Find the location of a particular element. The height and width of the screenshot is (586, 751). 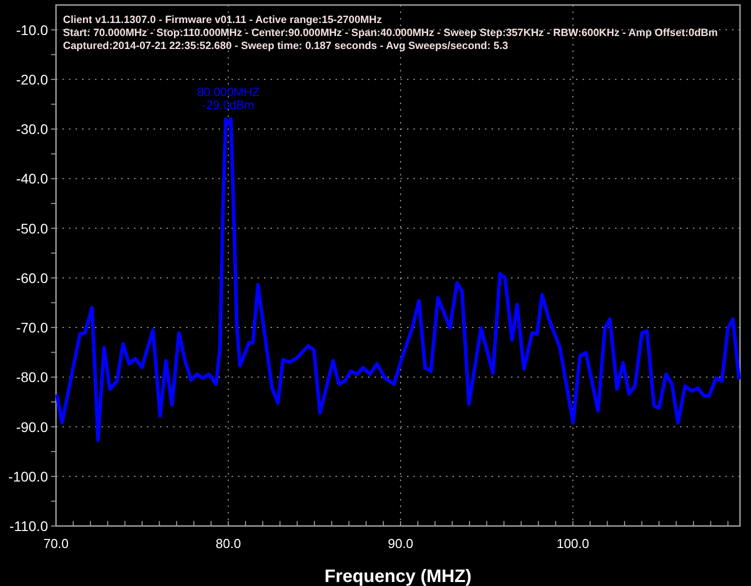

y-tick-label: -40.0 is located at coordinates (32, 178).